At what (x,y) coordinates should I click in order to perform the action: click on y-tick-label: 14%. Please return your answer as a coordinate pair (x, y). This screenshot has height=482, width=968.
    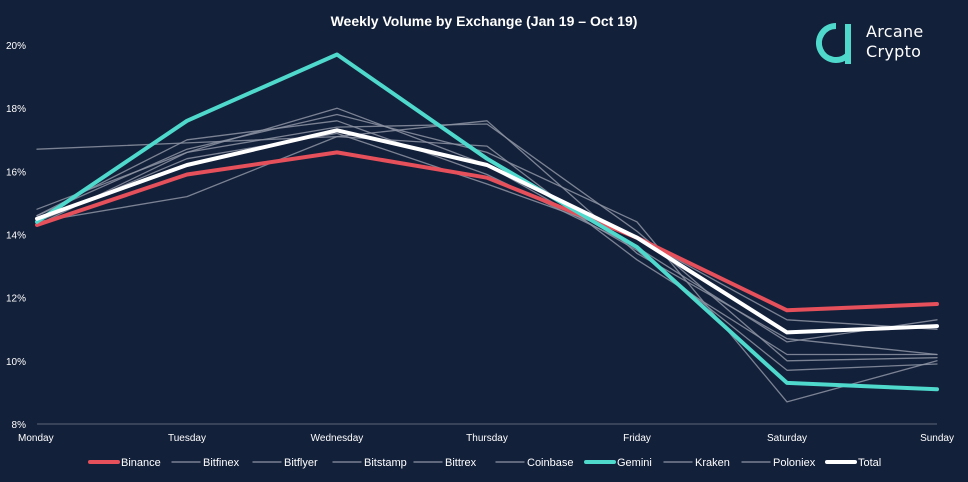
    Looking at the image, I should click on (16, 236).